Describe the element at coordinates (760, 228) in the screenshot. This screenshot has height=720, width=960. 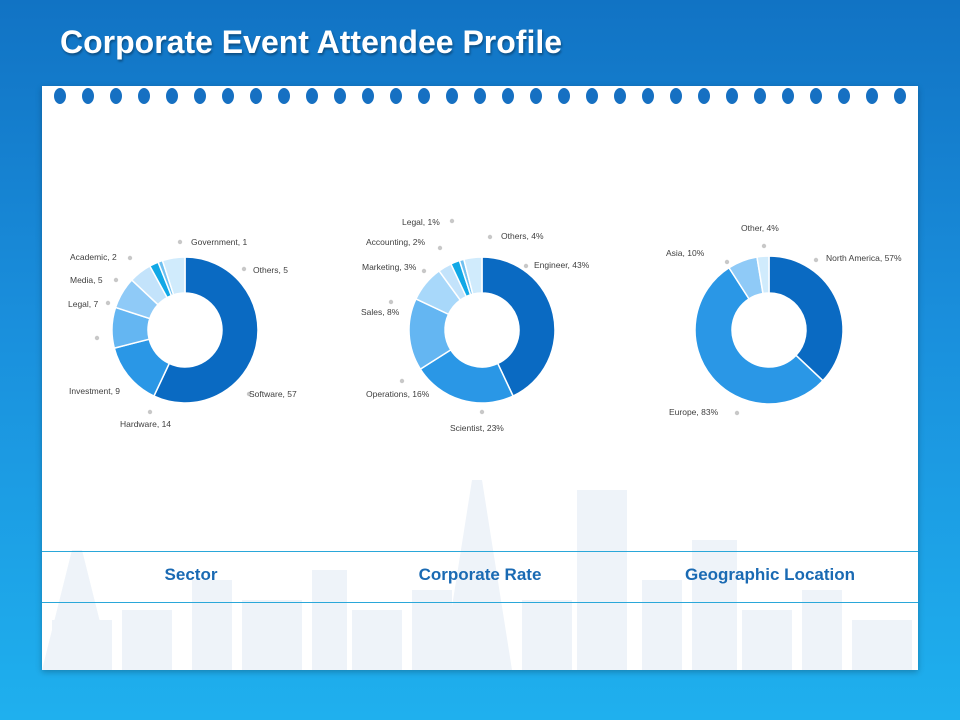
I see `slice-label: Other, 4%` at that location.